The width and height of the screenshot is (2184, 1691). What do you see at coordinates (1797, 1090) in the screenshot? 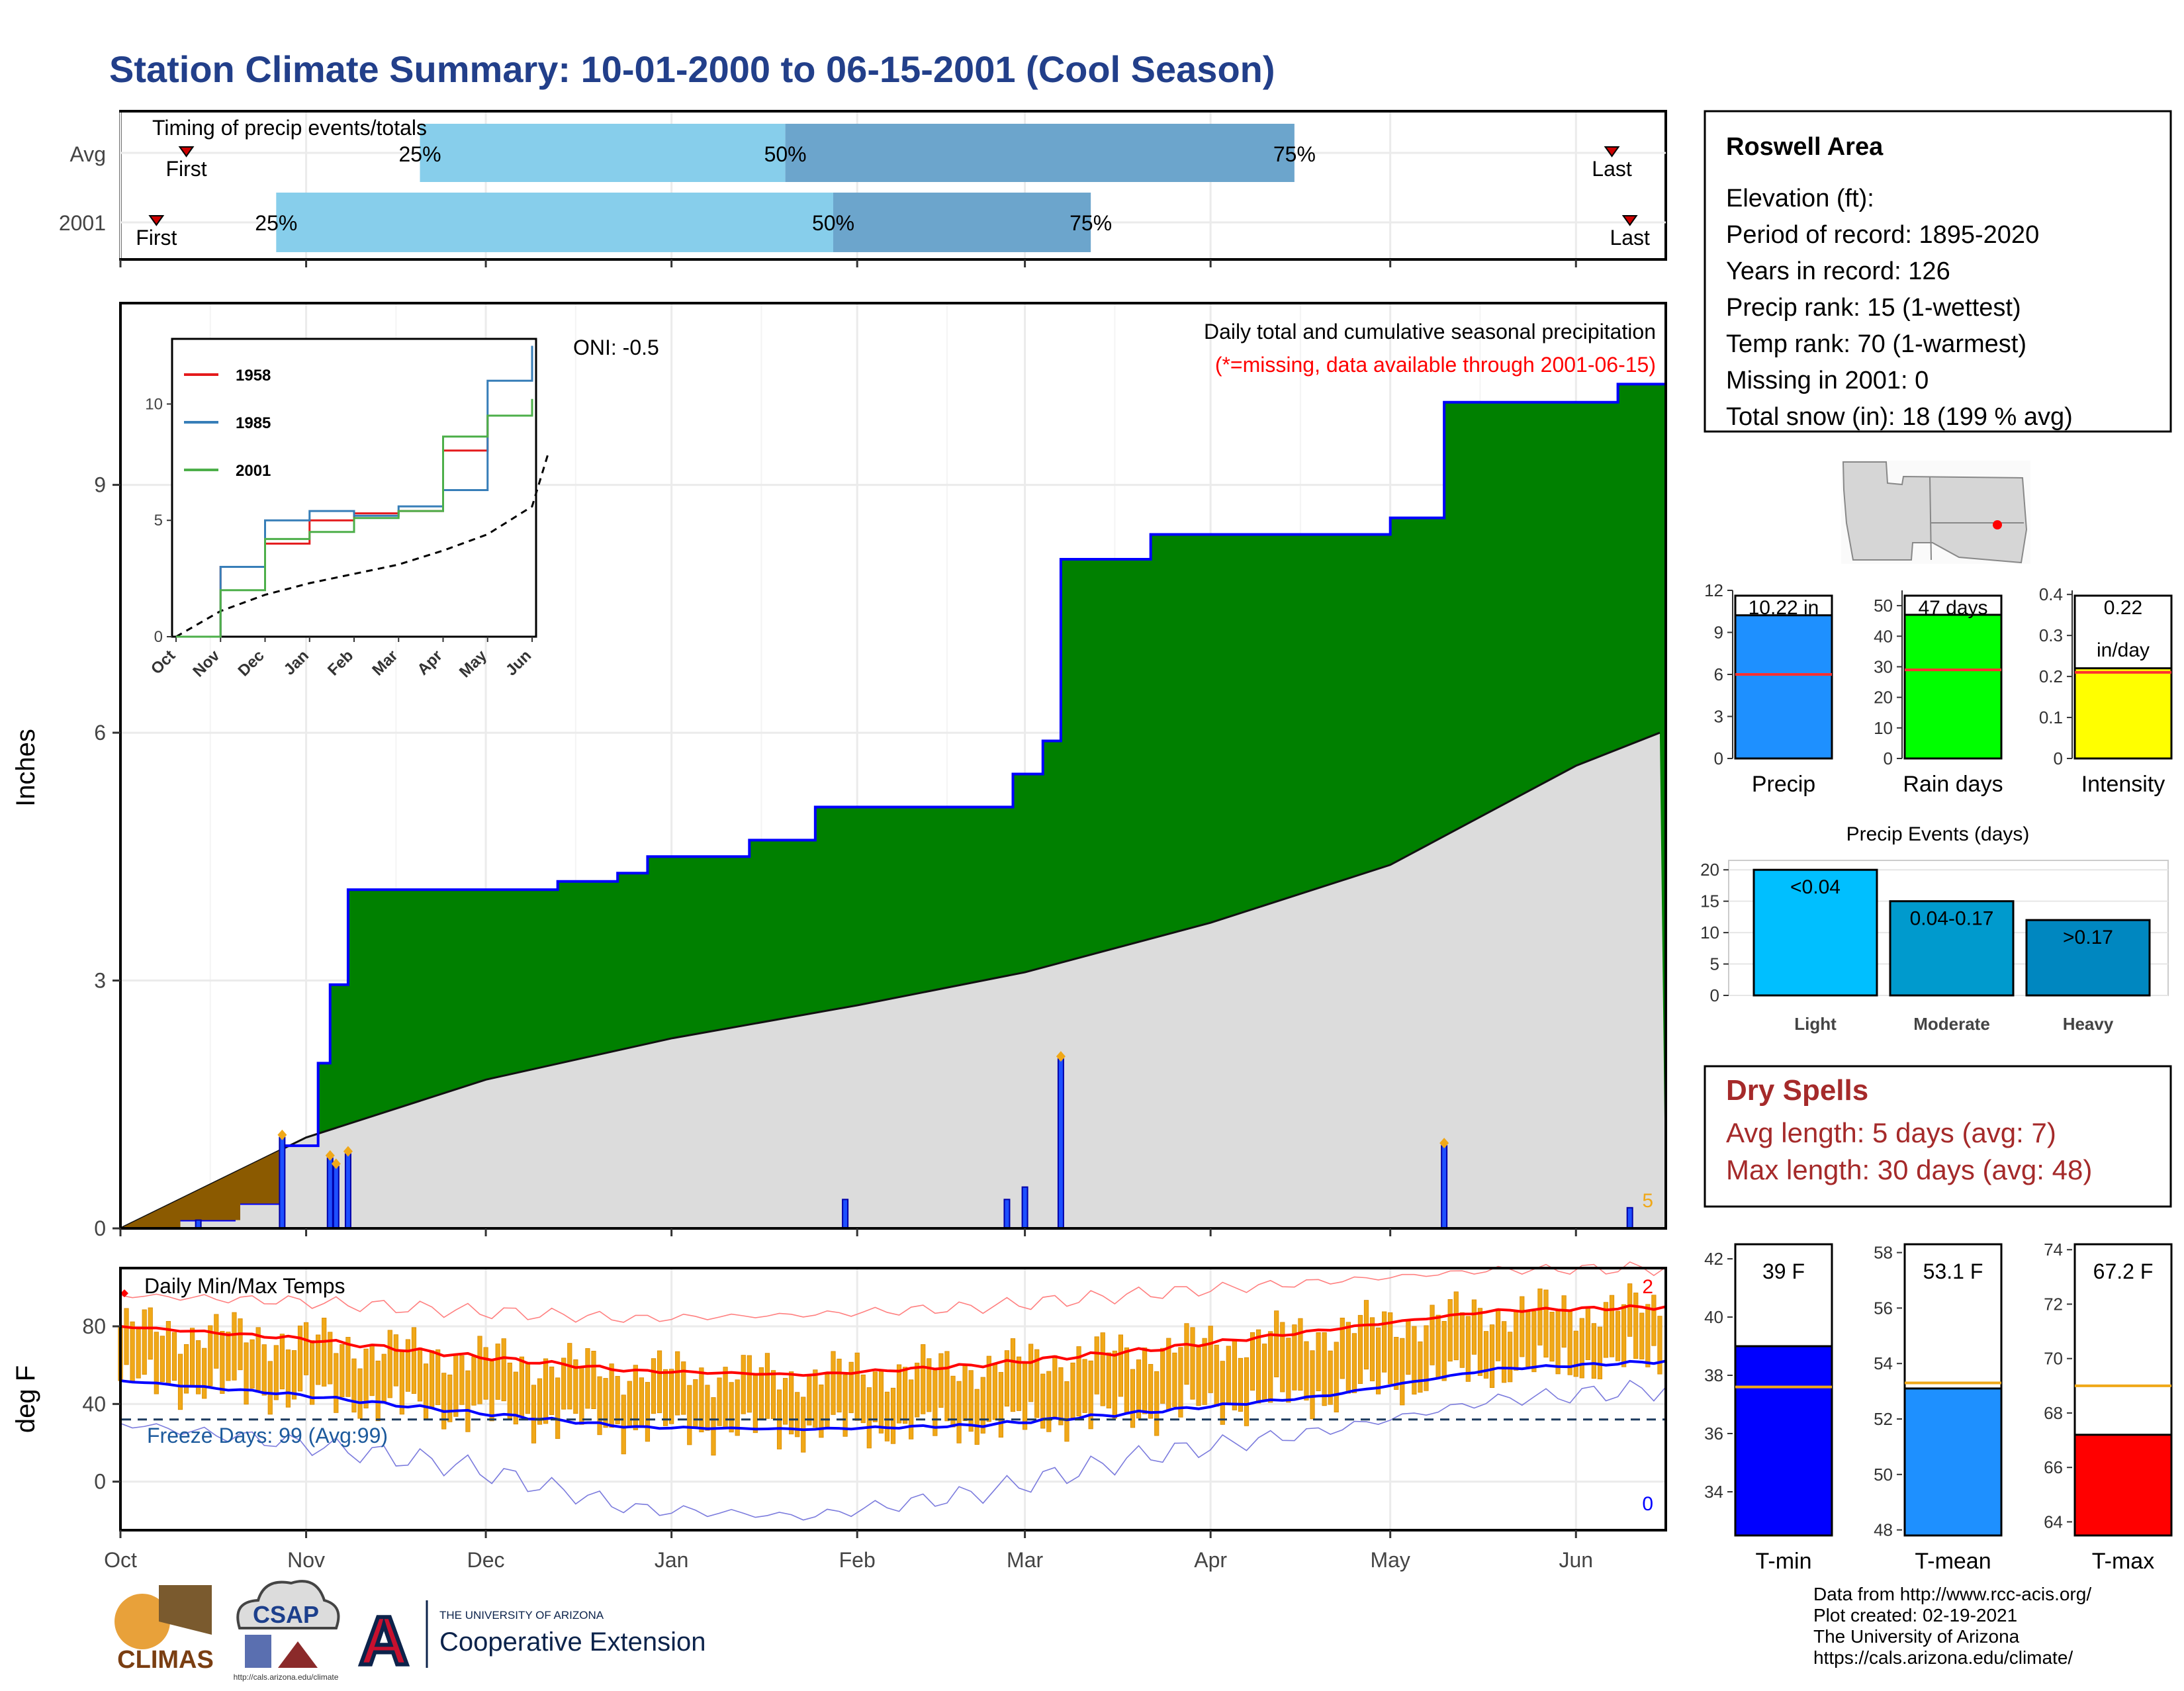
I see `dry-spells-title: Dry Spells` at bounding box center [1797, 1090].